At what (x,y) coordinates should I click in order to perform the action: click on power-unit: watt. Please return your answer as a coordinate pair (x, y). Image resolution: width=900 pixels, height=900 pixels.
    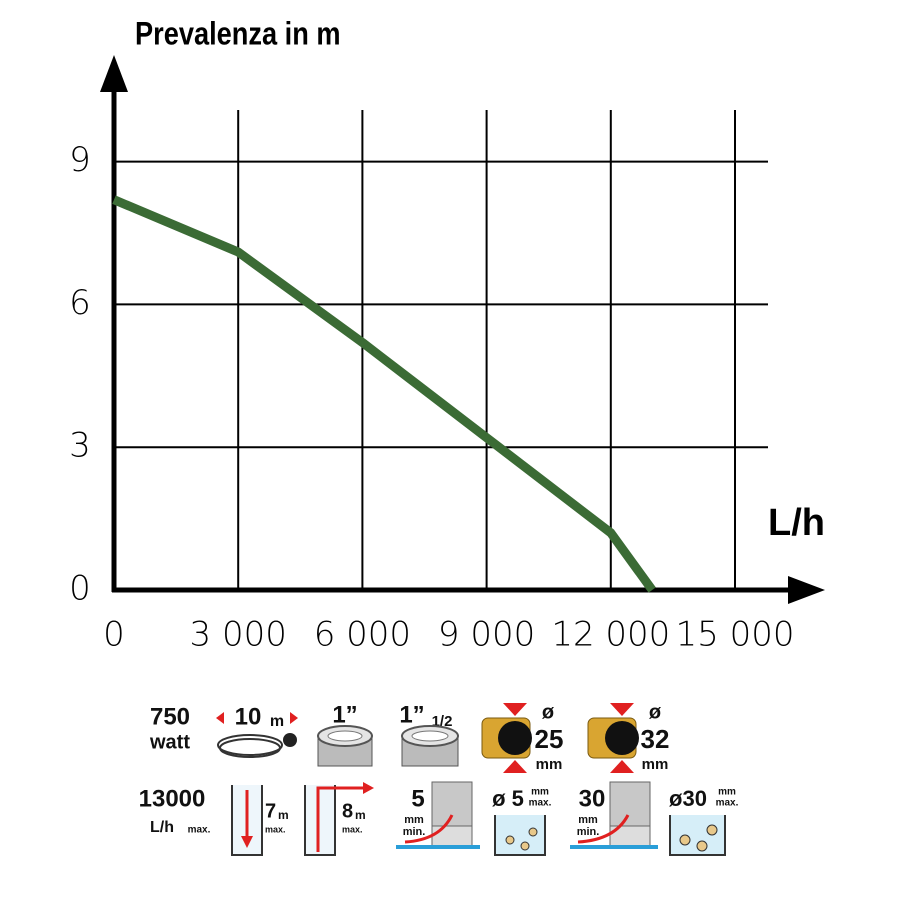
    Looking at the image, I should click on (169, 742).